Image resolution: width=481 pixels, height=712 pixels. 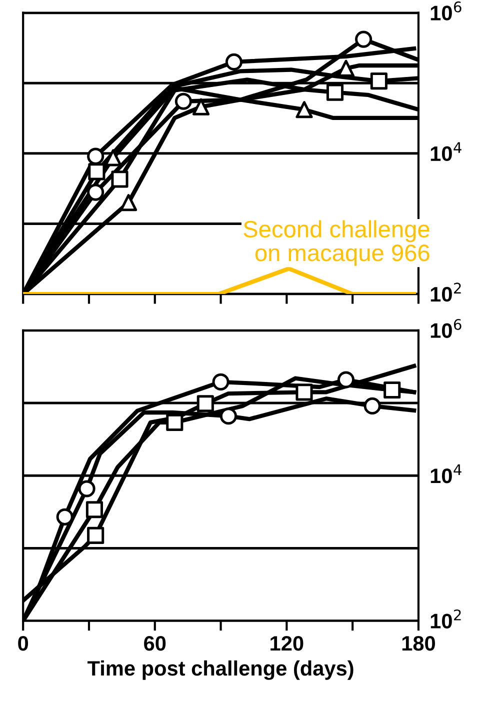 What do you see at coordinates (337, 243) in the screenshot?
I see `annotation: Second challenge on macaque 966` at bounding box center [337, 243].